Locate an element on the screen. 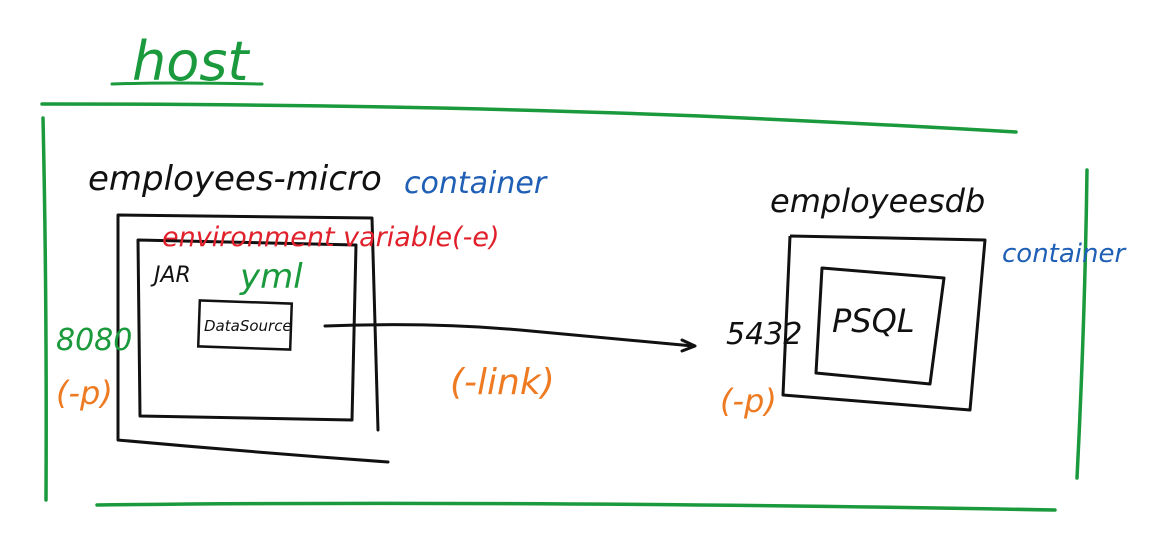 This screenshot has height=560, width=1175. yml-label: yml is located at coordinates (271, 277).